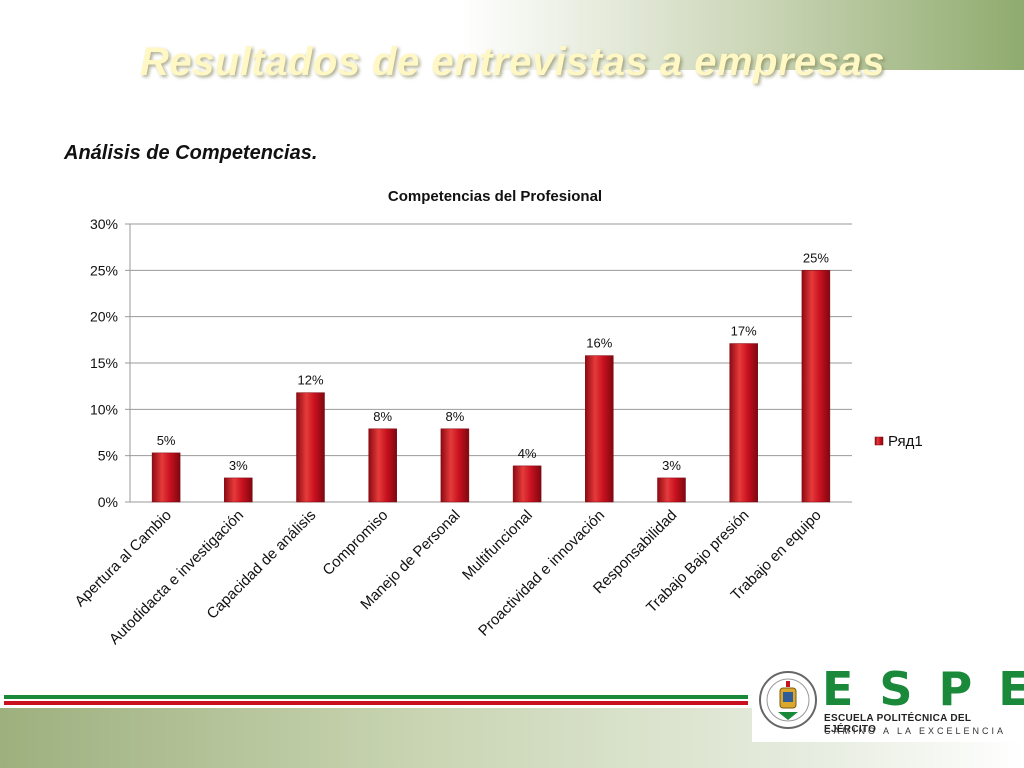 The height and width of the screenshot is (768, 1024). Describe the element at coordinates (191, 153) in the screenshot. I see `section-heading: Análisis de Competencias.` at that location.